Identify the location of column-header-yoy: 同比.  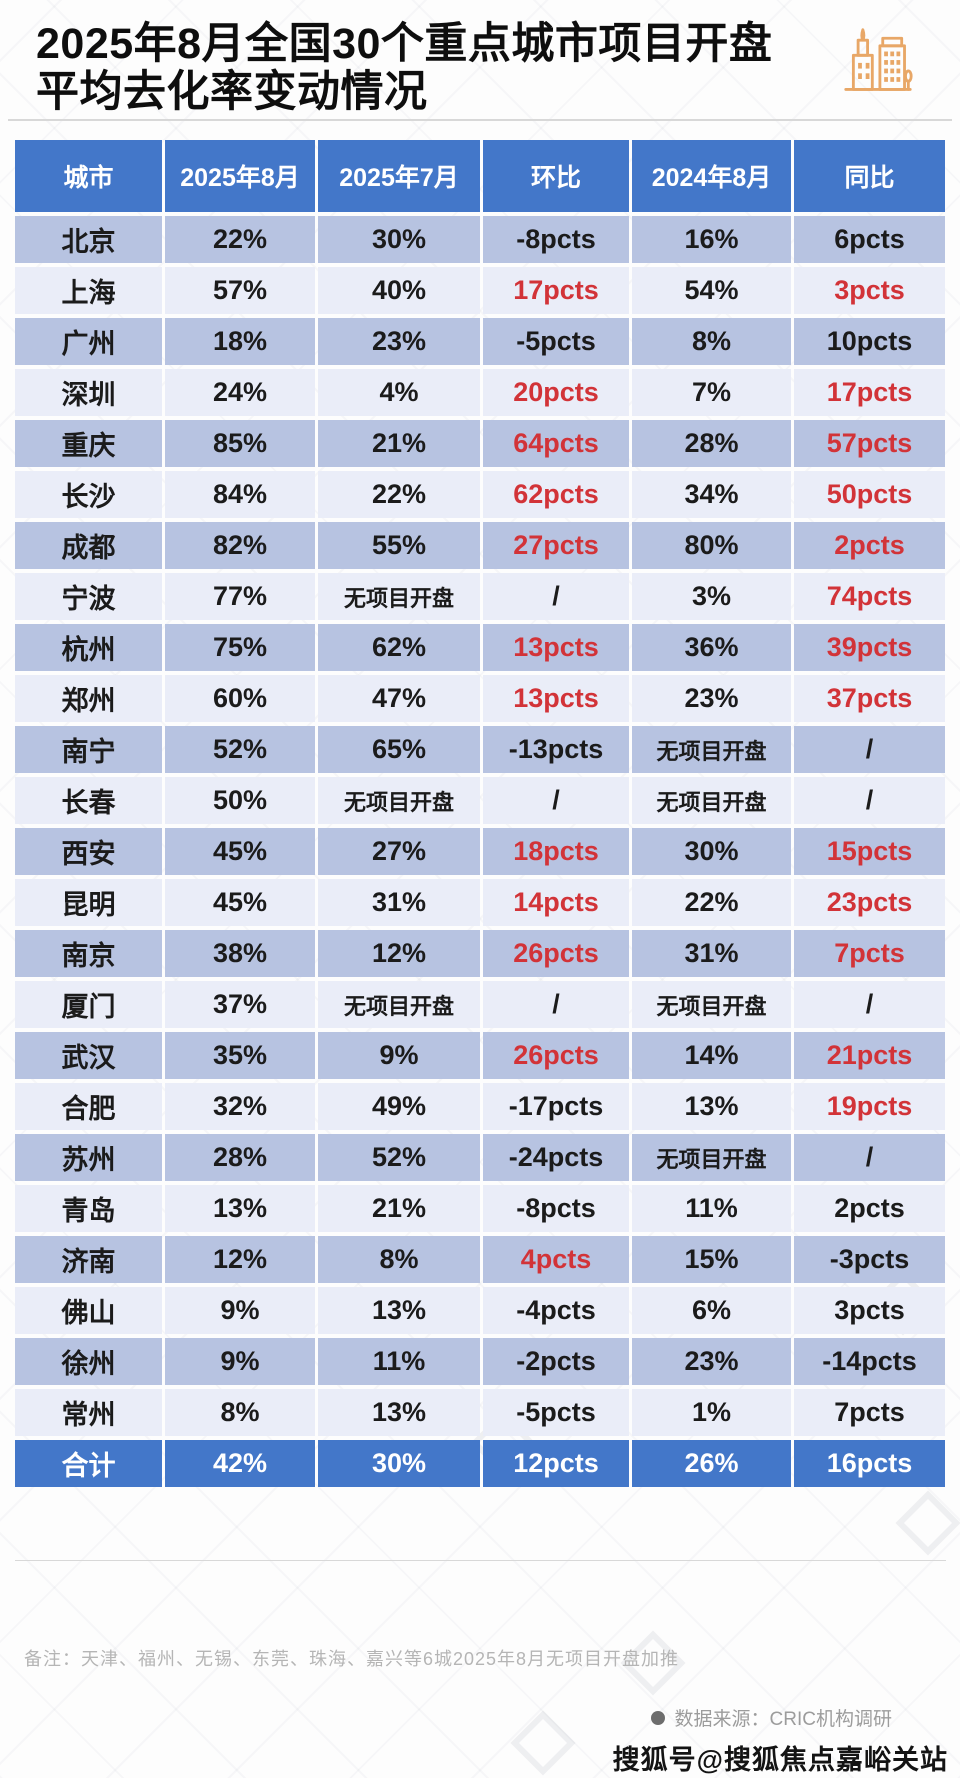
(869, 176).